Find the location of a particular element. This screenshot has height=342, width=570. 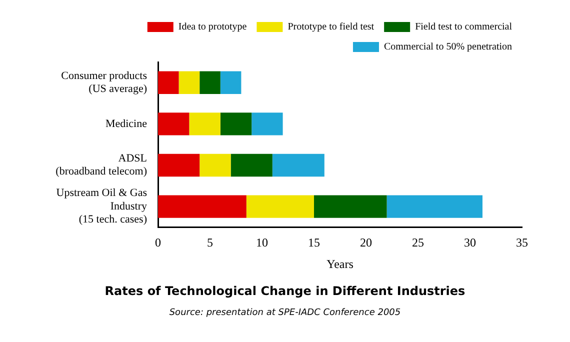

y-tick-label: Medicine is located at coordinates (126, 124).